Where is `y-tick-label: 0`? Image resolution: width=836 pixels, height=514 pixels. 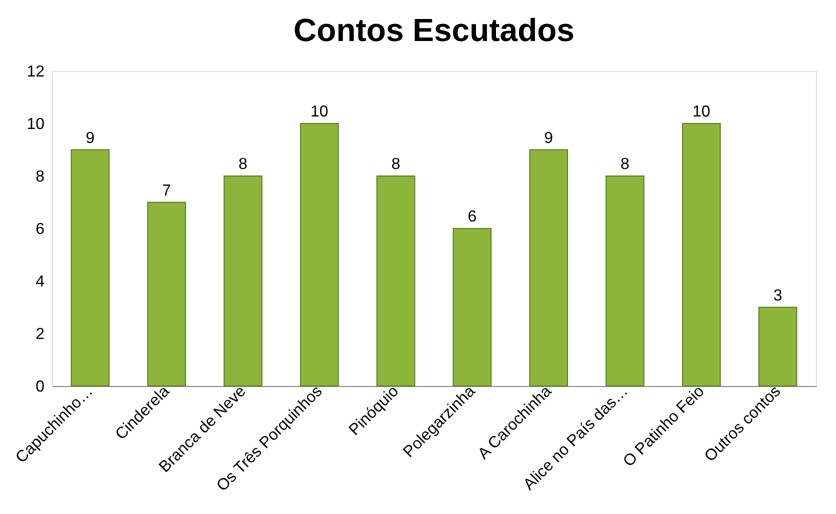
y-tick-label: 0 is located at coordinates (40, 387).